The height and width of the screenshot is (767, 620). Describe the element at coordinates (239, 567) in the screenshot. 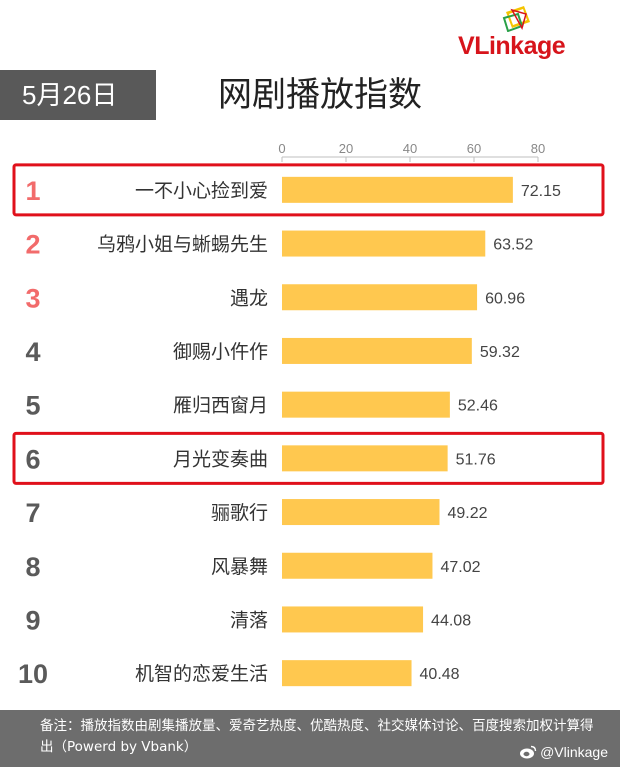

I see `category-label: 风暴舞` at that location.